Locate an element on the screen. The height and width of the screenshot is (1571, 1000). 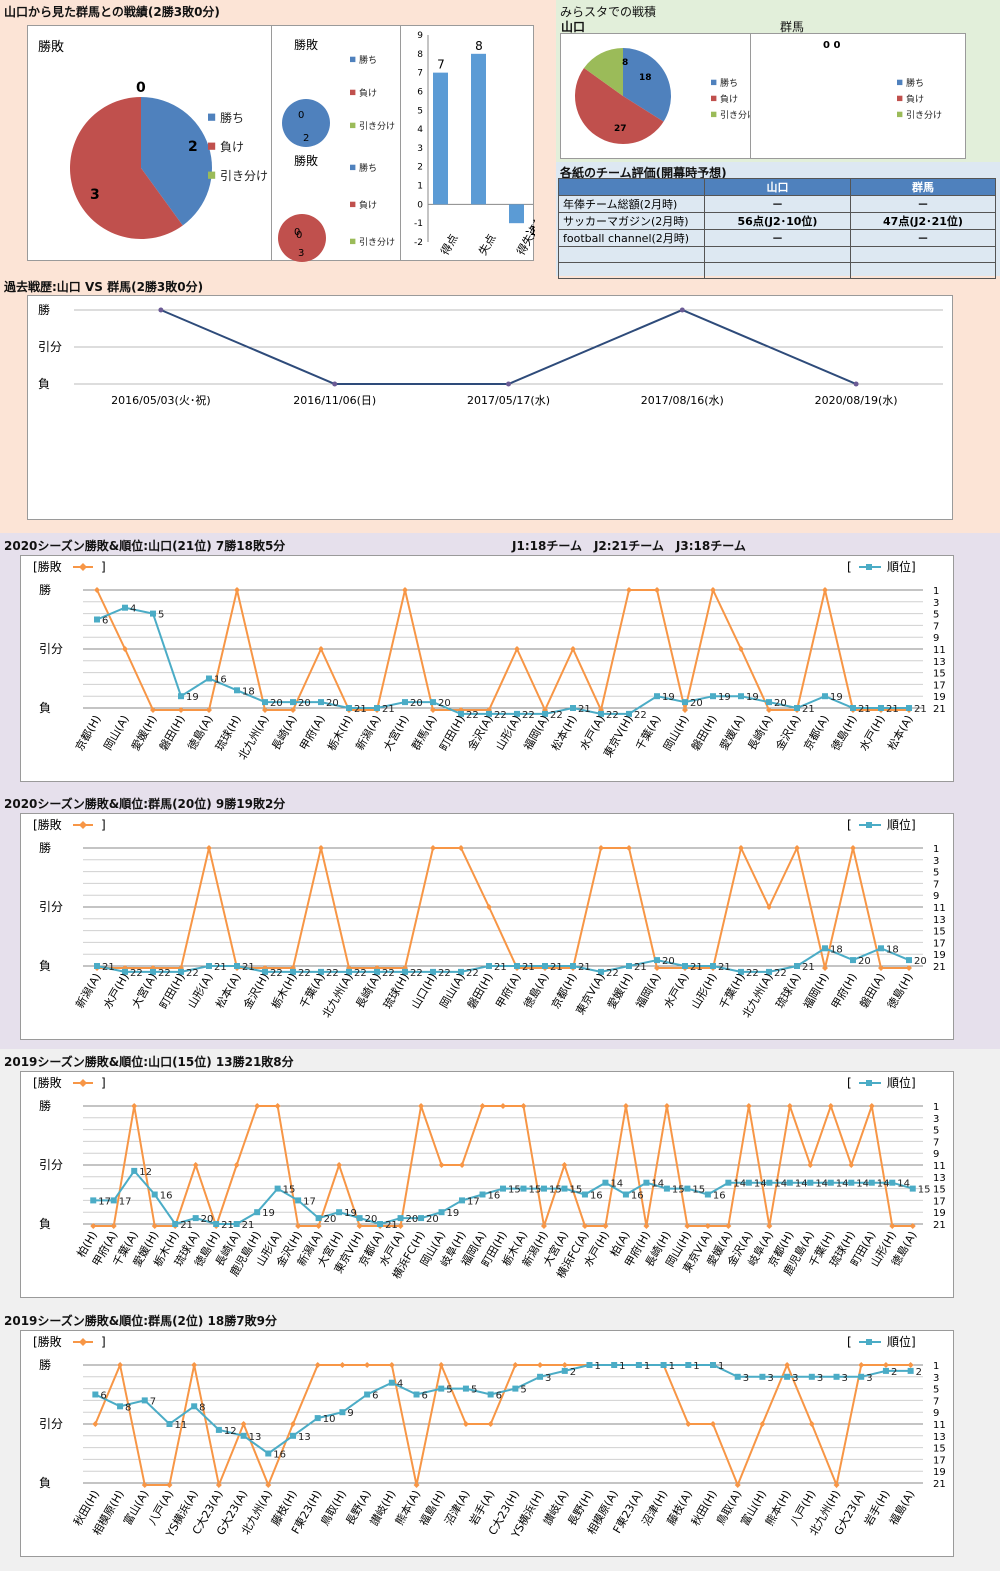
pie-main-legend-label: 引き分け is located at coordinates (244, 176).